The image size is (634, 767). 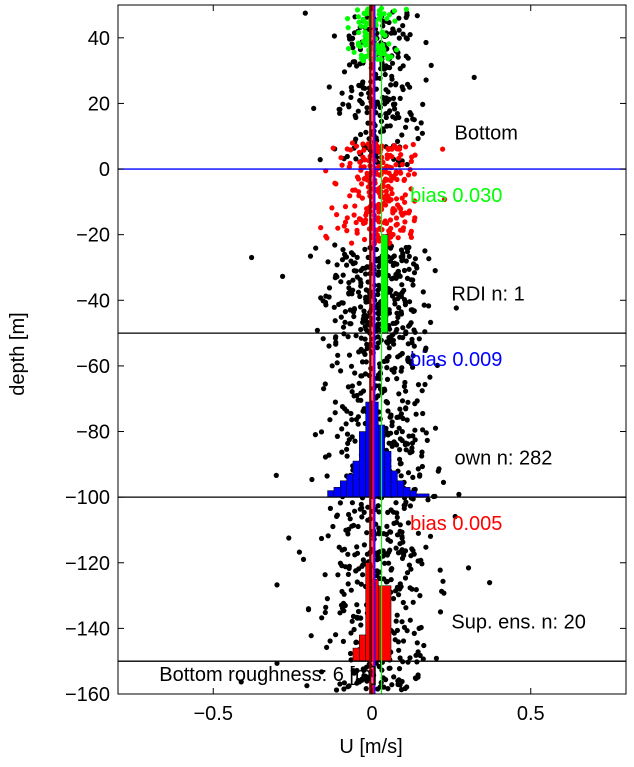 I want to click on annotation: bias 0.009, so click(x=456, y=360).